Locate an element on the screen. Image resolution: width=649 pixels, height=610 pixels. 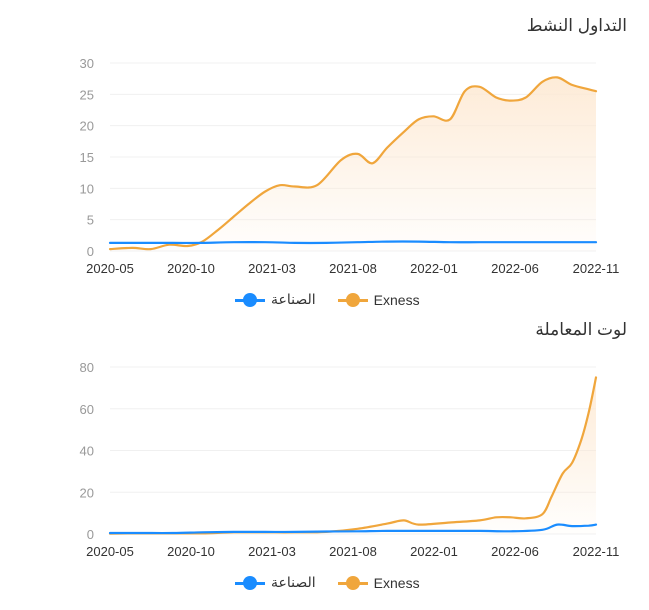
y-tick-label: 15 is located at coordinates (87, 157).